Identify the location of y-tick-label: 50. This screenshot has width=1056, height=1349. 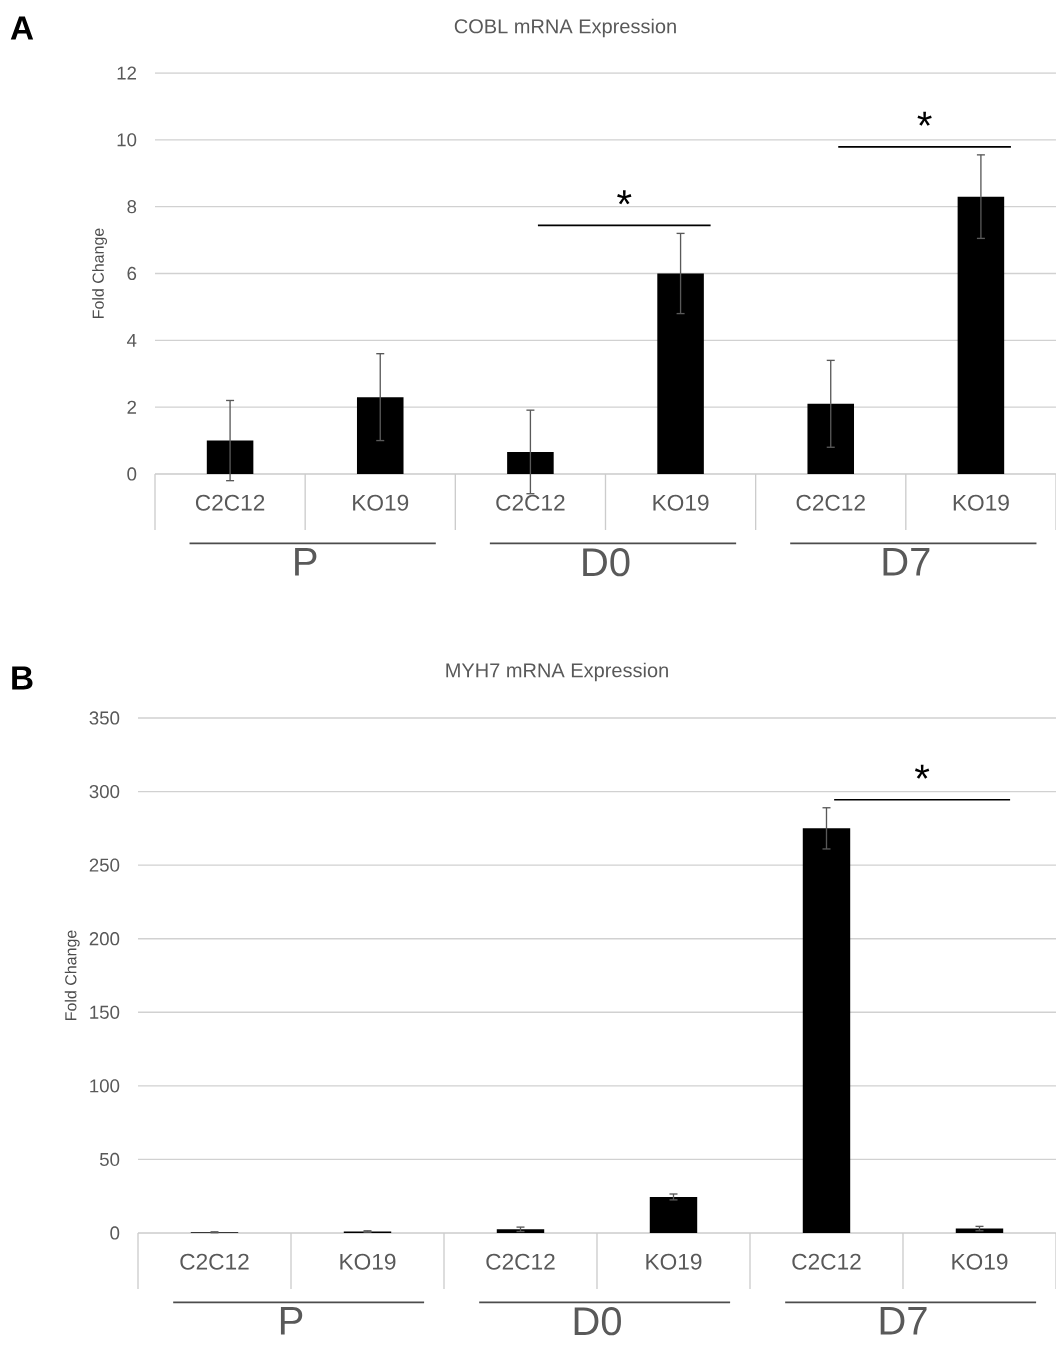
(109, 1159).